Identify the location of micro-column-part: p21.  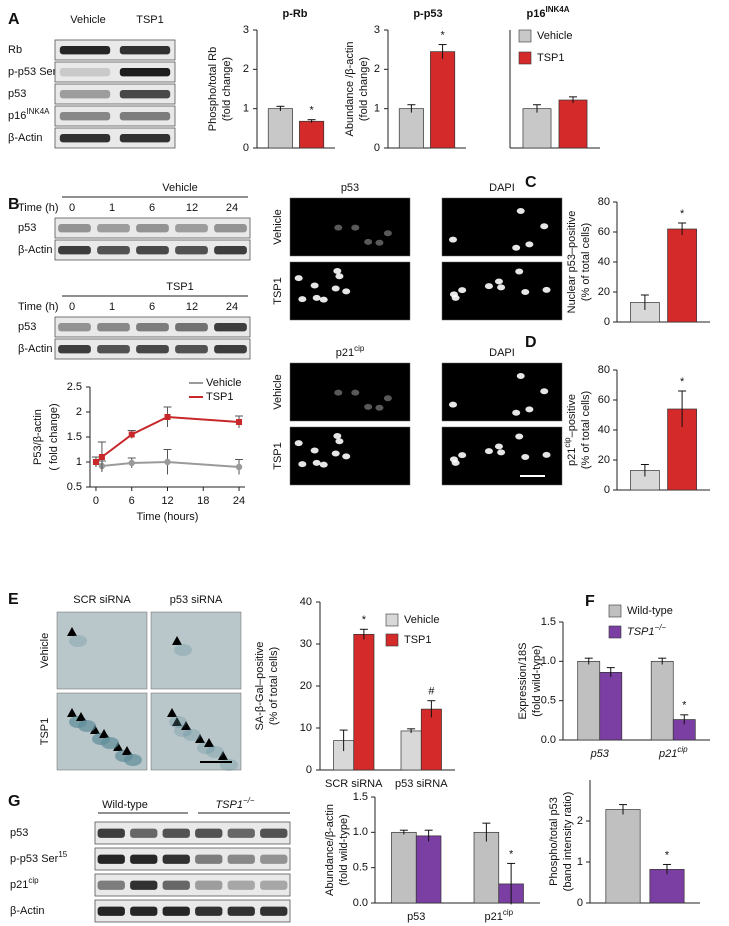
(345, 353).